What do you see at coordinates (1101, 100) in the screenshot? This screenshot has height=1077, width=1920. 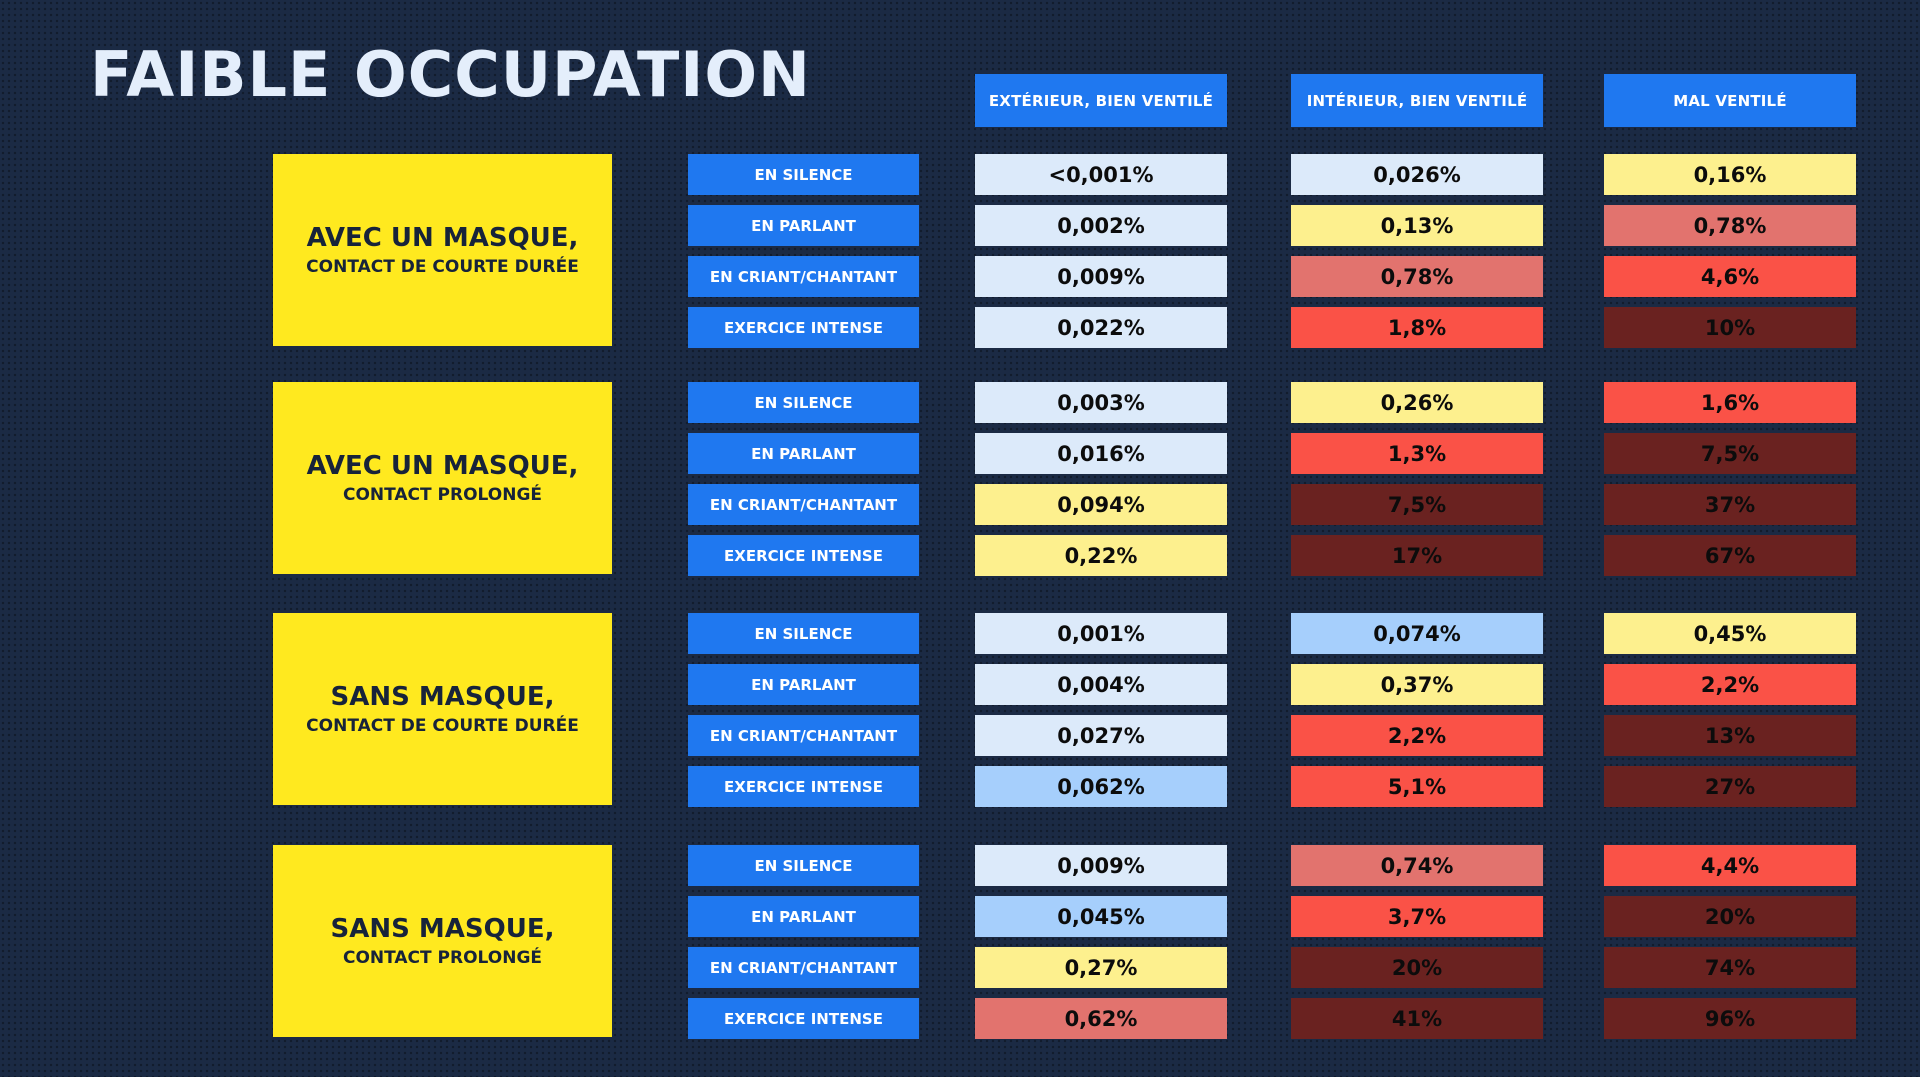 I see `column-header-exterieur: EXTÉRIEUR, BIEN VENTILÉ` at bounding box center [1101, 100].